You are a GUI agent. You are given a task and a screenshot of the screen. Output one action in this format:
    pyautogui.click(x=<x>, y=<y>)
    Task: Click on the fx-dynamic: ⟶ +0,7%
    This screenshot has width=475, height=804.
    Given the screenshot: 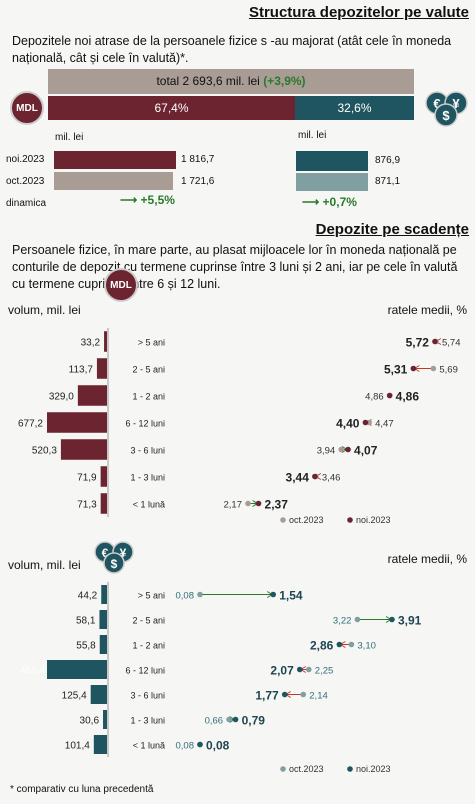 What is the action you would take?
    pyautogui.click(x=329, y=202)
    